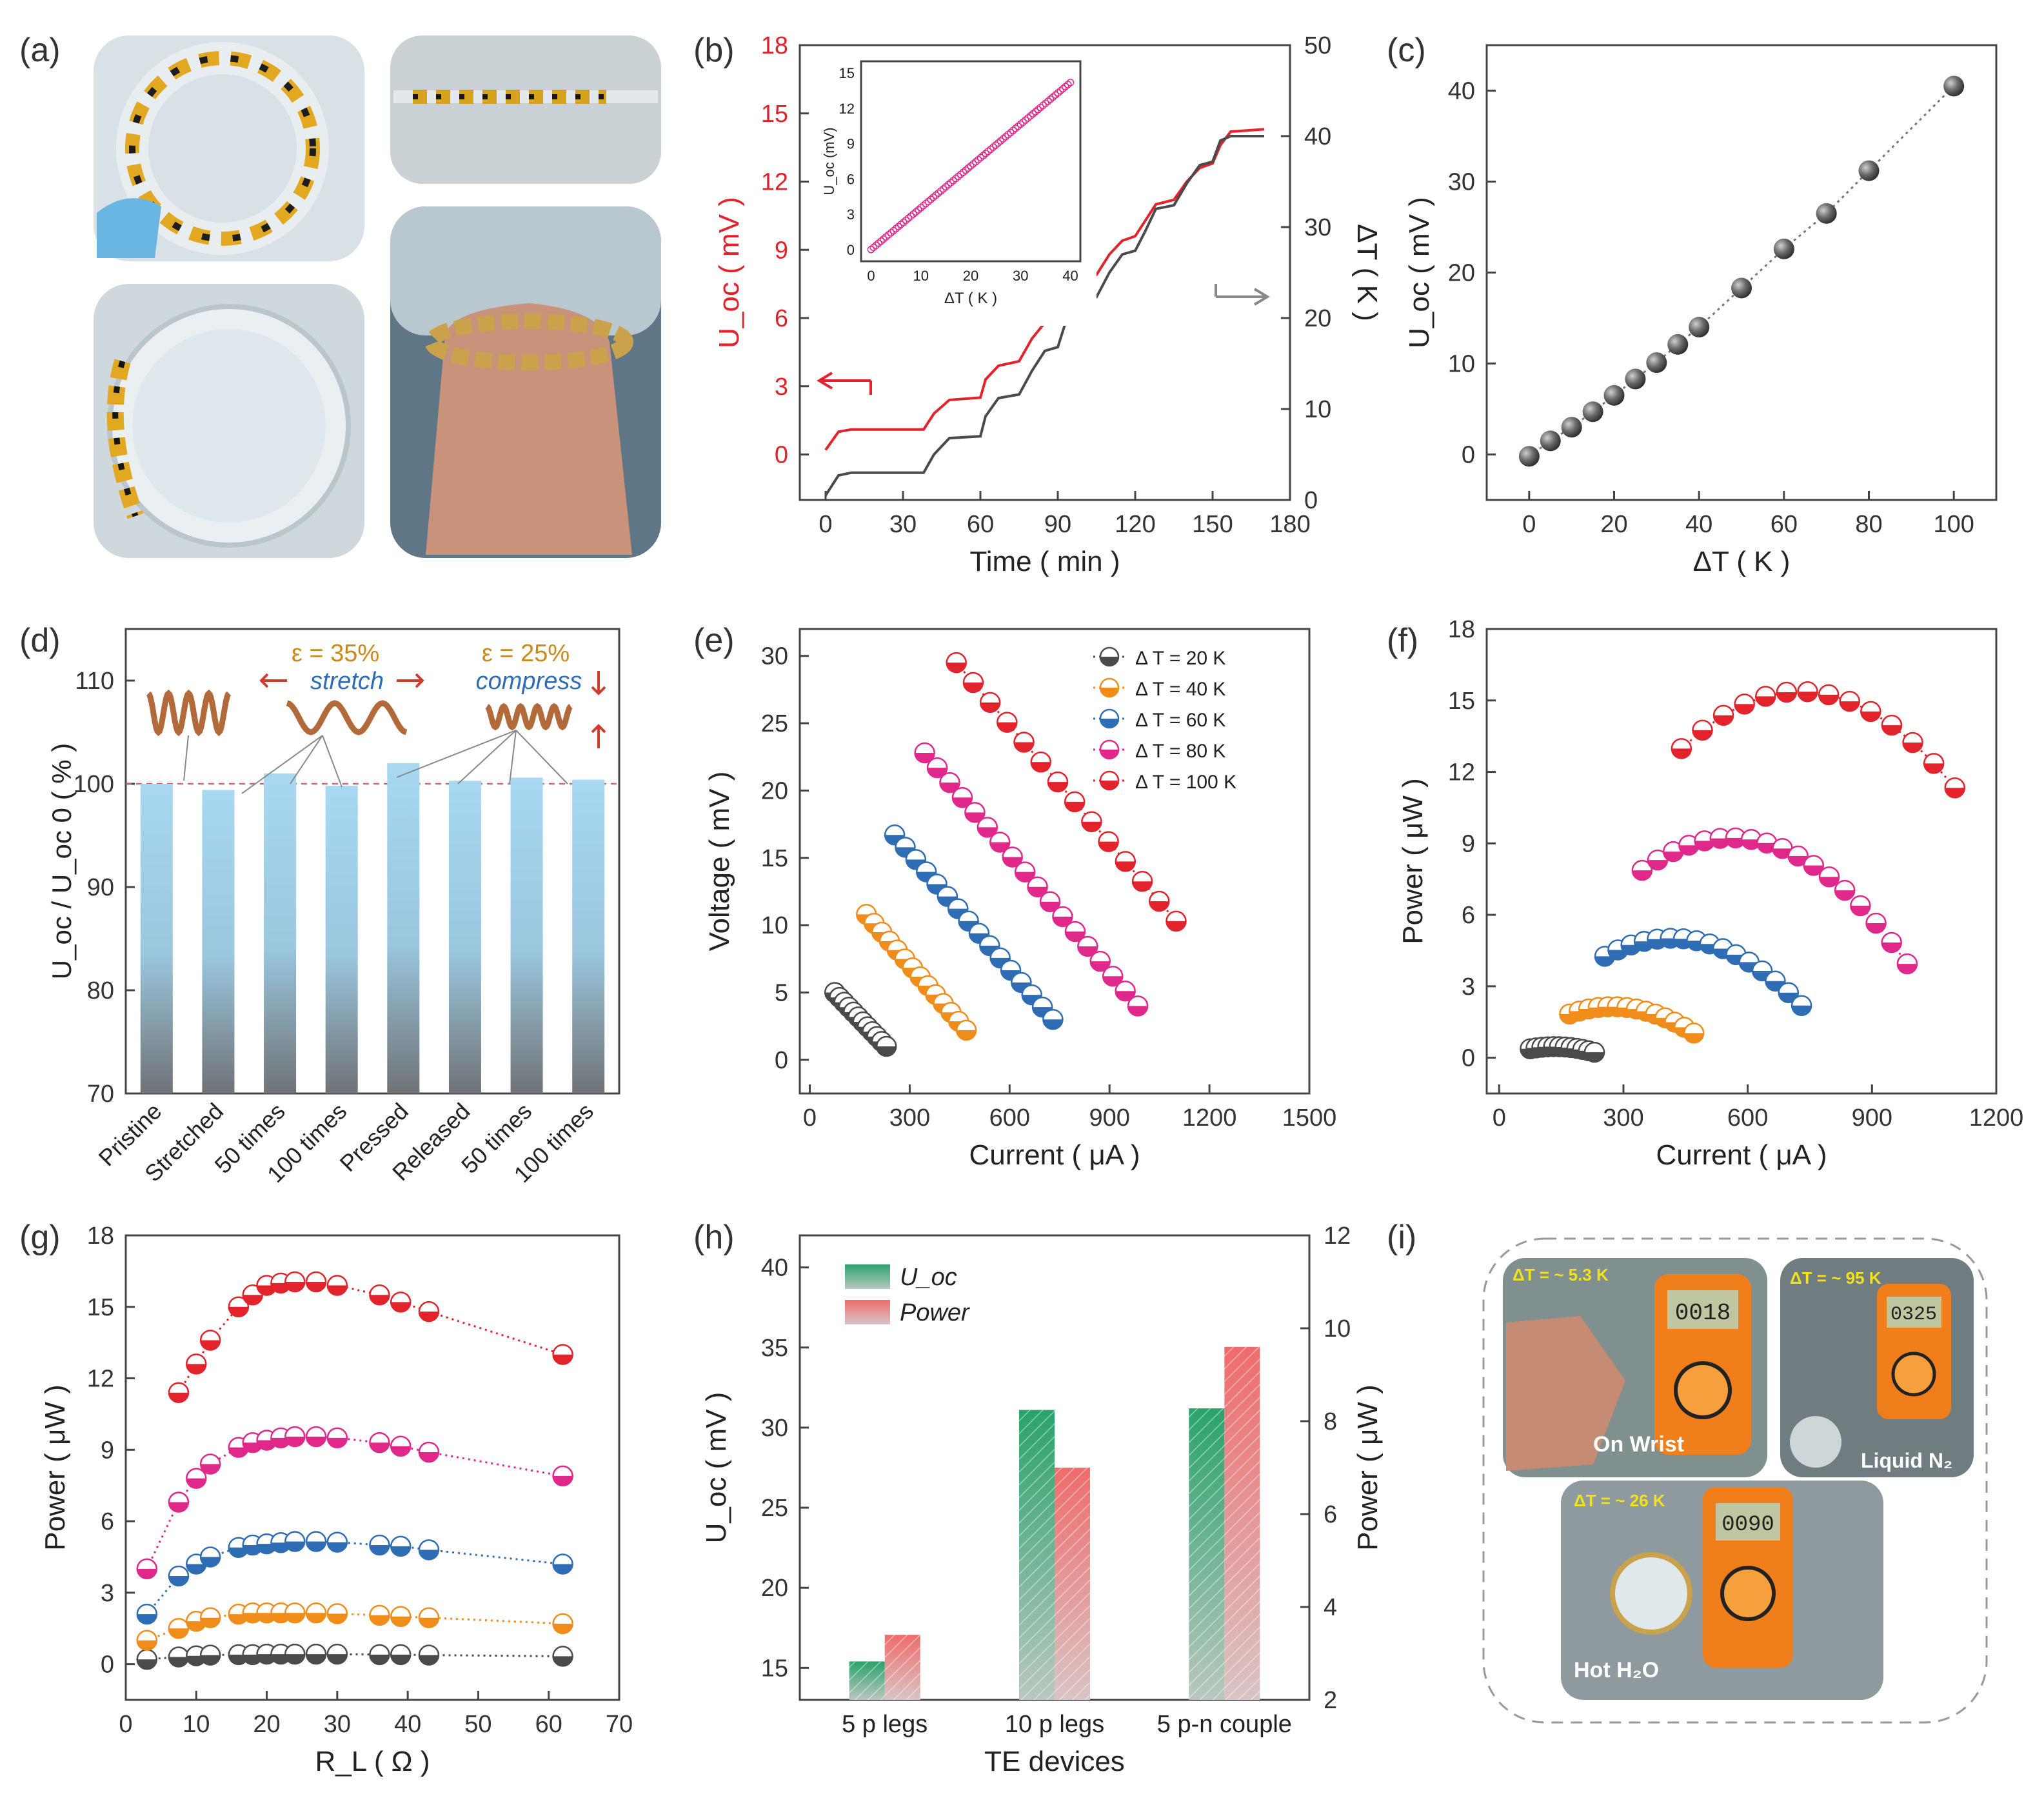 Image resolution: width=2044 pixels, height=1796 pixels. What do you see at coordinates (1066, 792) in the screenshot?
I see `series-line` at bounding box center [1066, 792].